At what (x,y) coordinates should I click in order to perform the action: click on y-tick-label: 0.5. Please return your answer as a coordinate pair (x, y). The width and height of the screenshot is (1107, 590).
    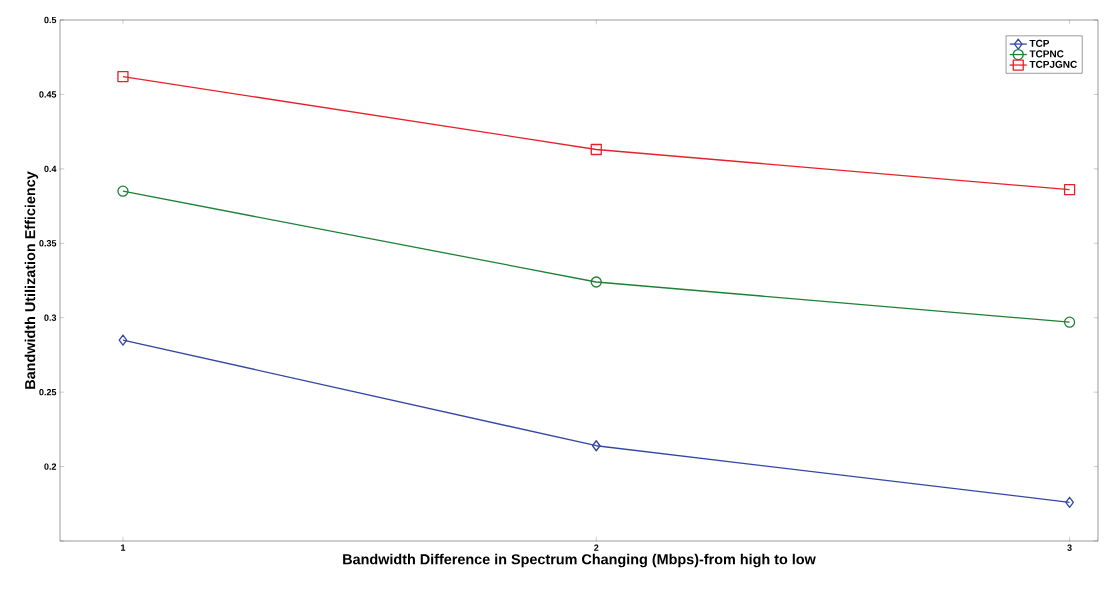
    Looking at the image, I should click on (50, 20).